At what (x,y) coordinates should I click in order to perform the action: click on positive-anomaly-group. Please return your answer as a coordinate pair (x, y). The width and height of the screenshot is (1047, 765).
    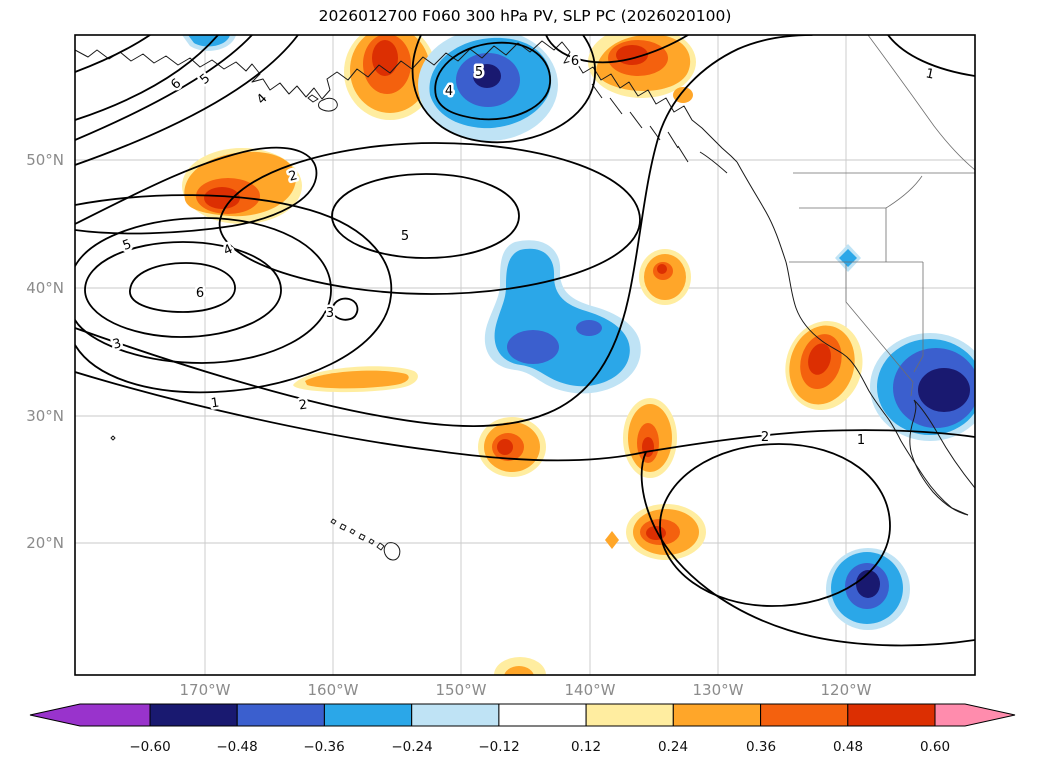
    Looking at the image, I should click on (824, 366).